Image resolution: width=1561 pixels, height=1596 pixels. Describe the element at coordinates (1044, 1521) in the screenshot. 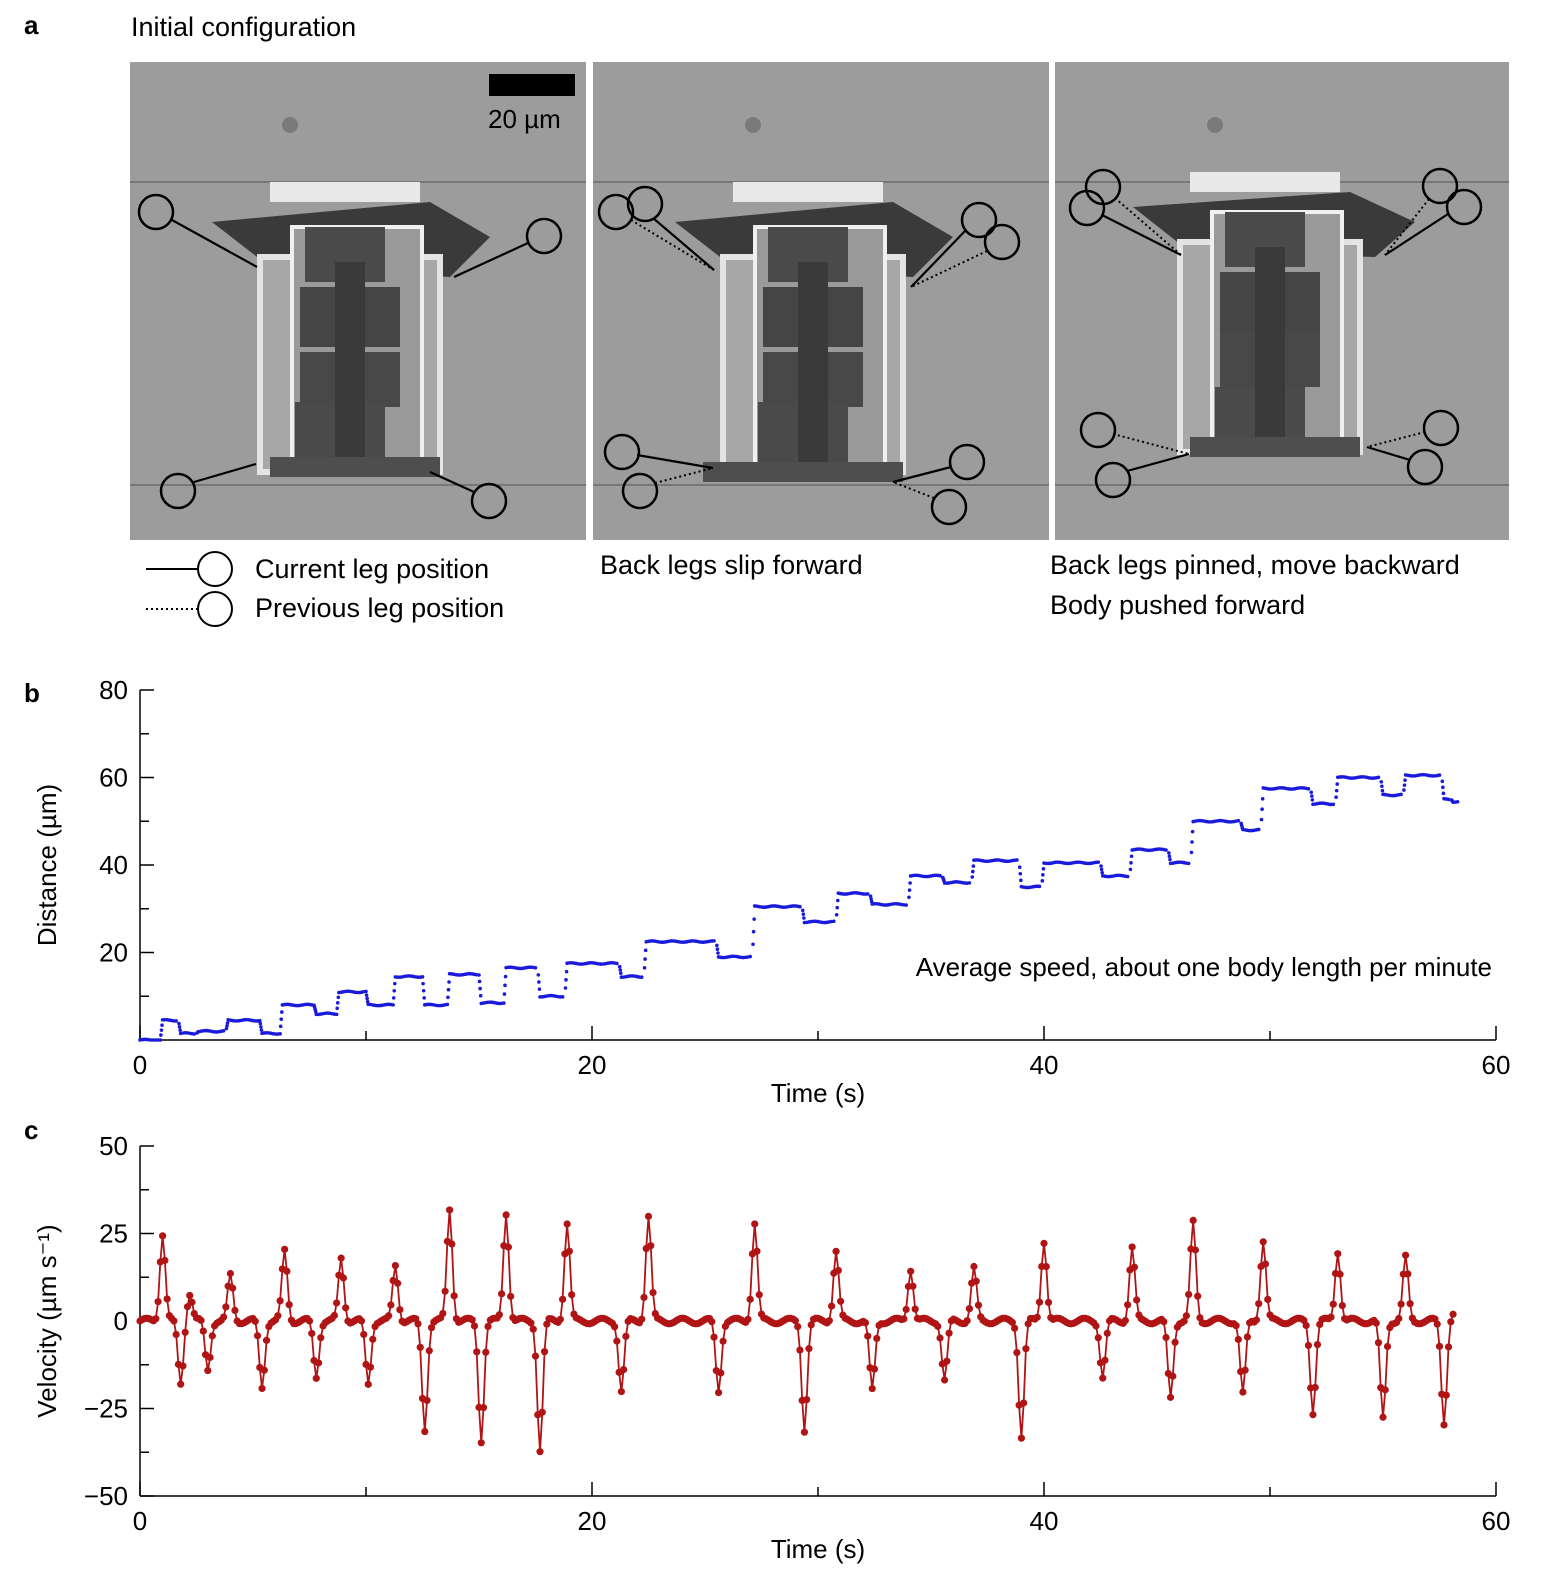

I see `x-tick-label: 40` at that location.